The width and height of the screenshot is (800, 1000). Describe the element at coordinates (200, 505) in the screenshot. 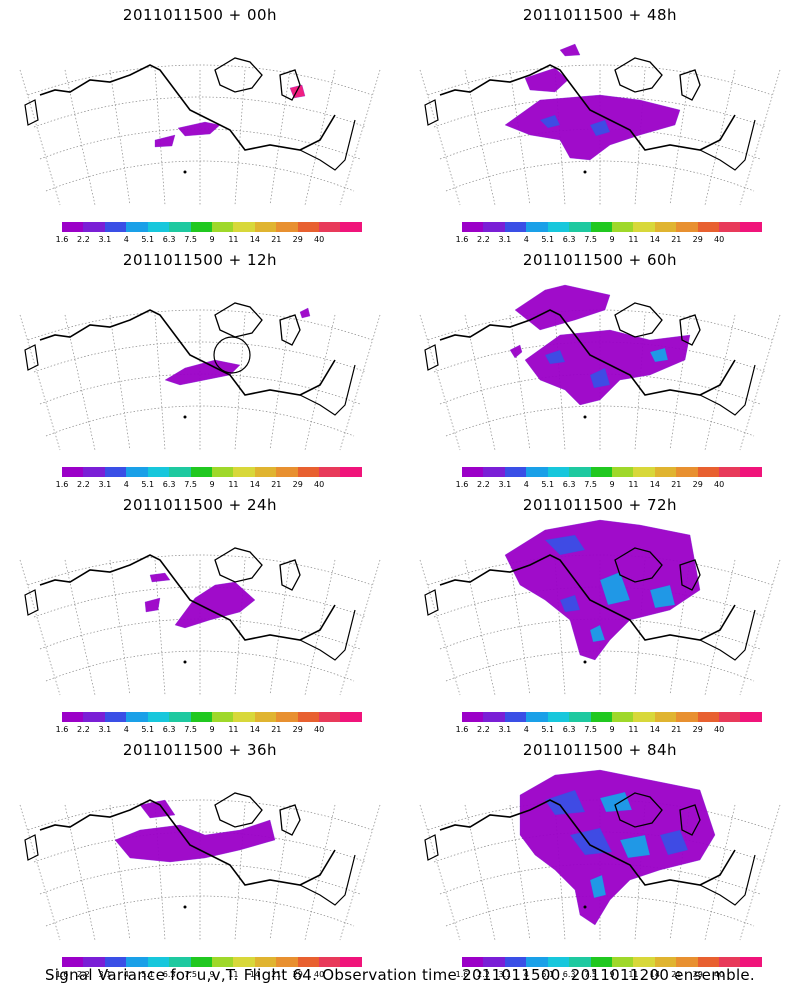

I see `panel-title: 2011011500 + 24h` at that location.